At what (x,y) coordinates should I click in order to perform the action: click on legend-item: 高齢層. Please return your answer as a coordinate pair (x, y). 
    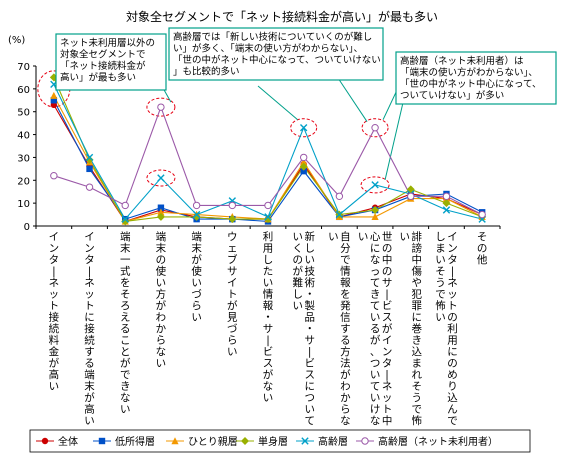
    Looking at the image, I should click on (322, 441).